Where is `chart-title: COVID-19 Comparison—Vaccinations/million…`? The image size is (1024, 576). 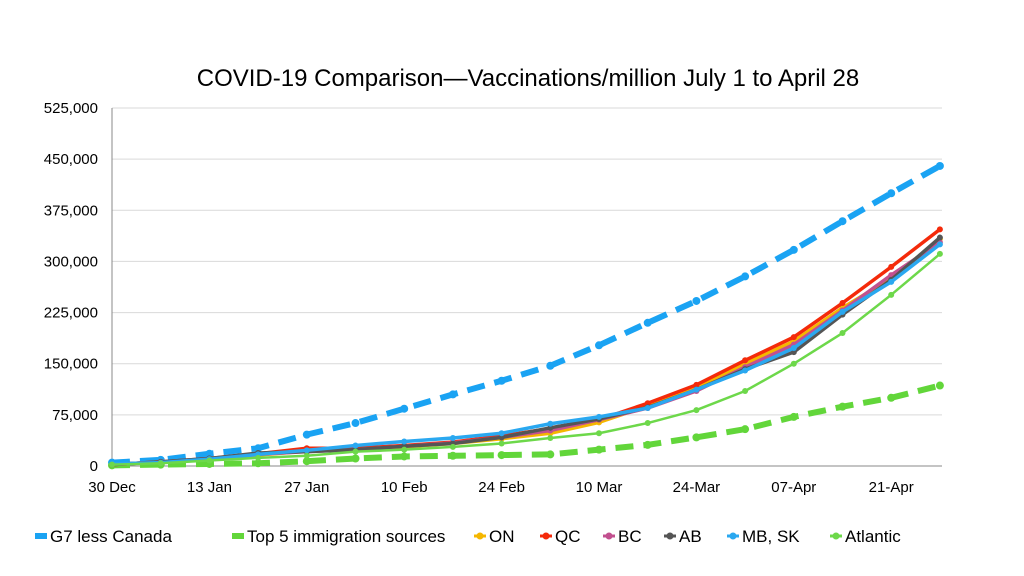
chart-title: COVID-19 Comparison—Vaccinations/million… is located at coordinates (528, 78).